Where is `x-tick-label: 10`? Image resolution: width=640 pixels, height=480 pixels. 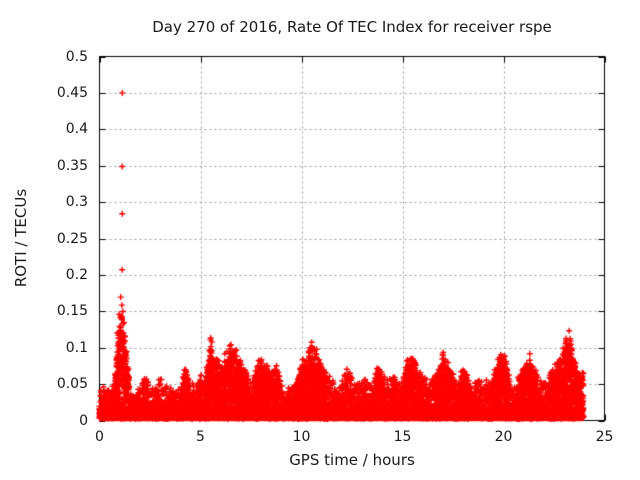 x-tick-label: 10 is located at coordinates (301, 437).